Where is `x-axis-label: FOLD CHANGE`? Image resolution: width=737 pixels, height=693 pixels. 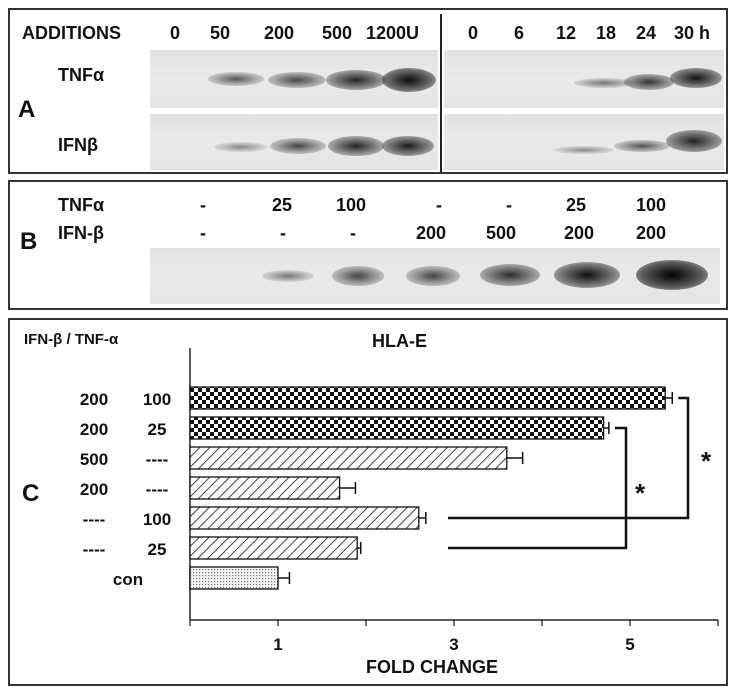 x-axis-label: FOLD CHANGE is located at coordinates (432, 667).